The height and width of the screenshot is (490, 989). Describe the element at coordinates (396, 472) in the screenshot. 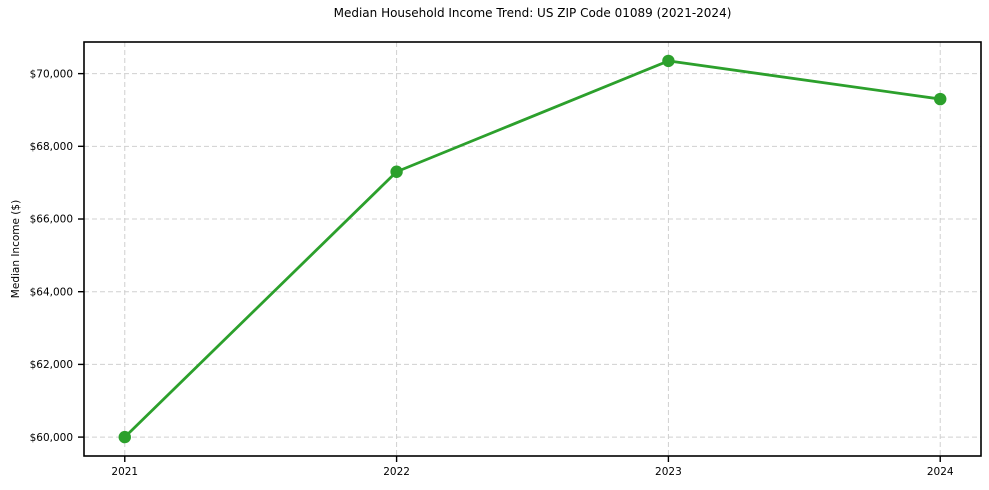

I see `x-tick-label: 2022` at that location.